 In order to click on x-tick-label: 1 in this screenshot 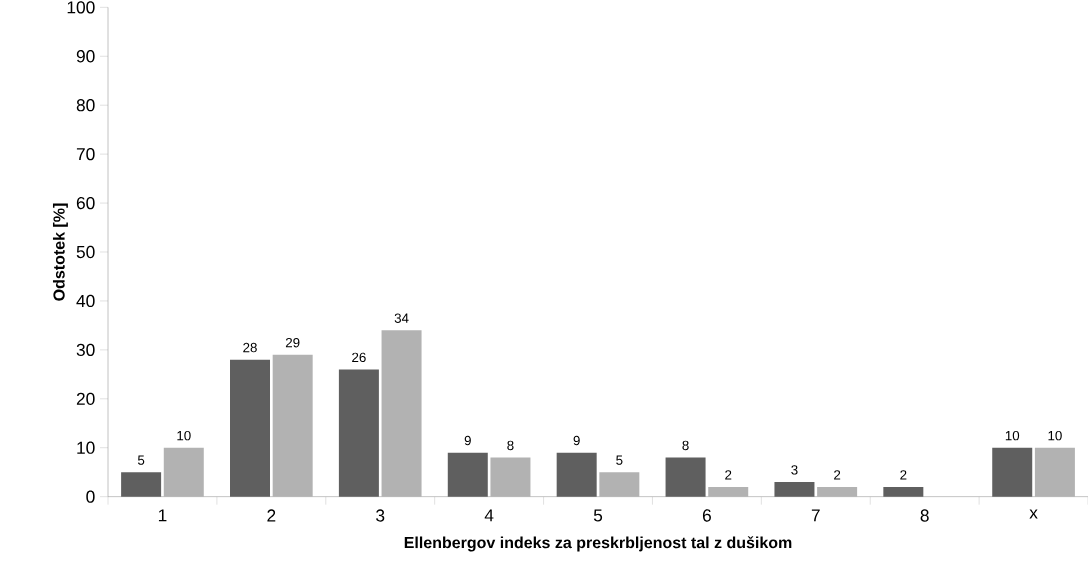, I will do `click(162, 515)`.